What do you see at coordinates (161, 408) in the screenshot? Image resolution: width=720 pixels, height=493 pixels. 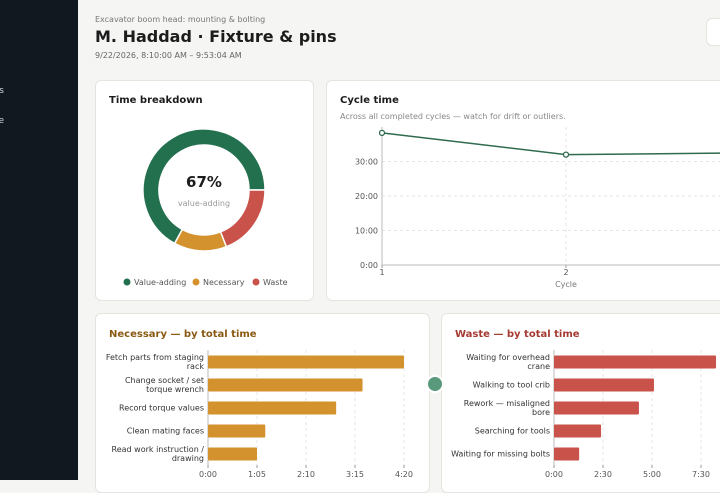 I see `y-tick-label: Record torque values` at bounding box center [161, 408].